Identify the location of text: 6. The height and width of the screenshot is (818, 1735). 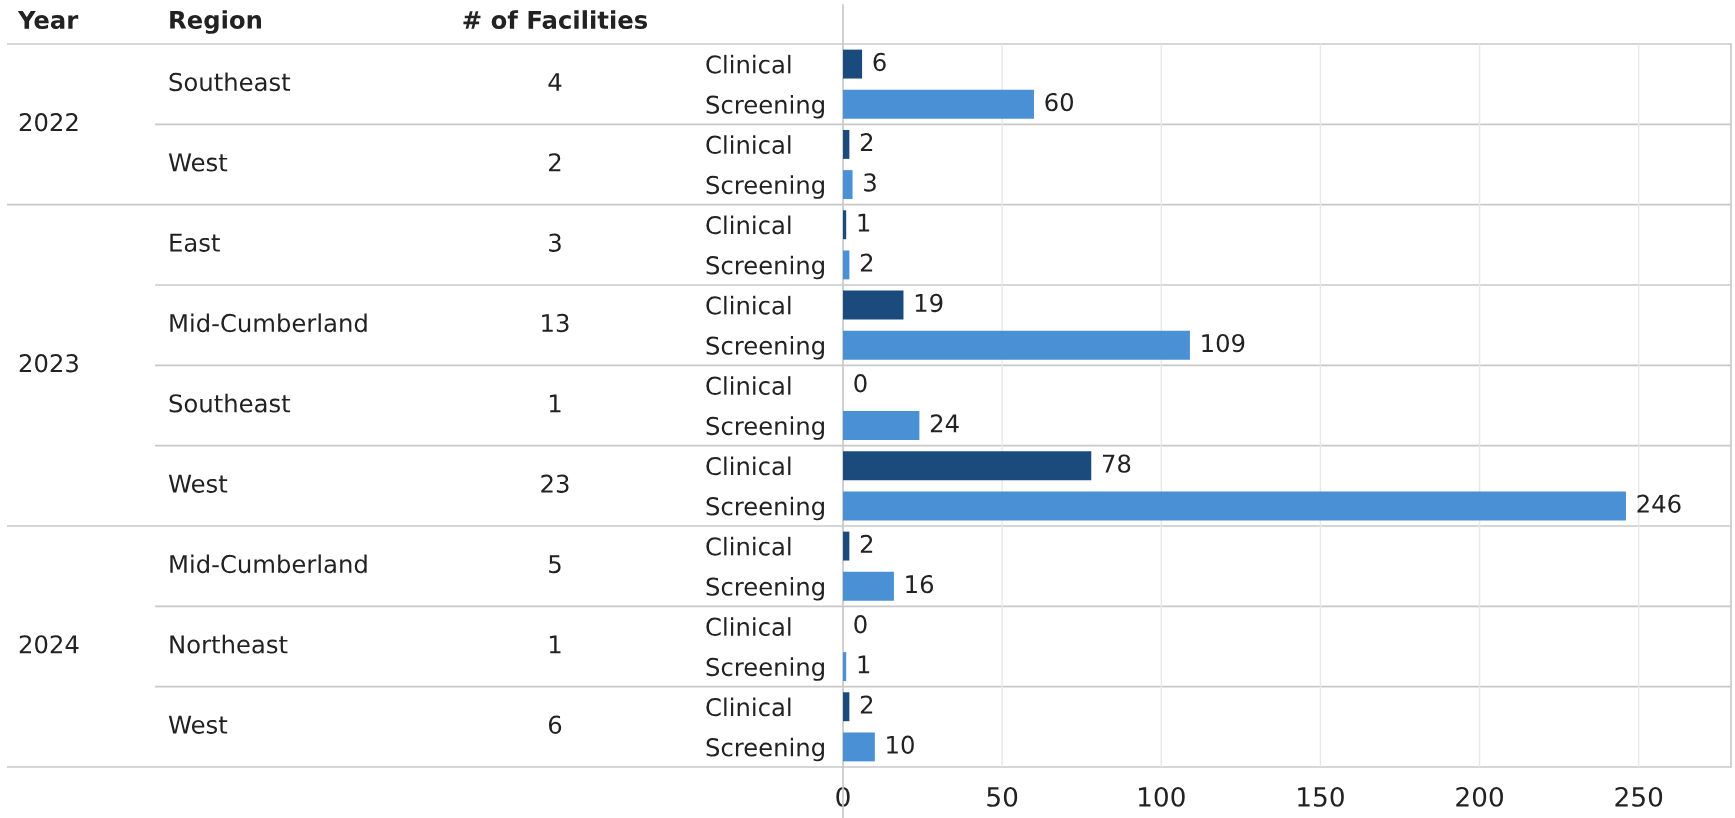
(555, 724).